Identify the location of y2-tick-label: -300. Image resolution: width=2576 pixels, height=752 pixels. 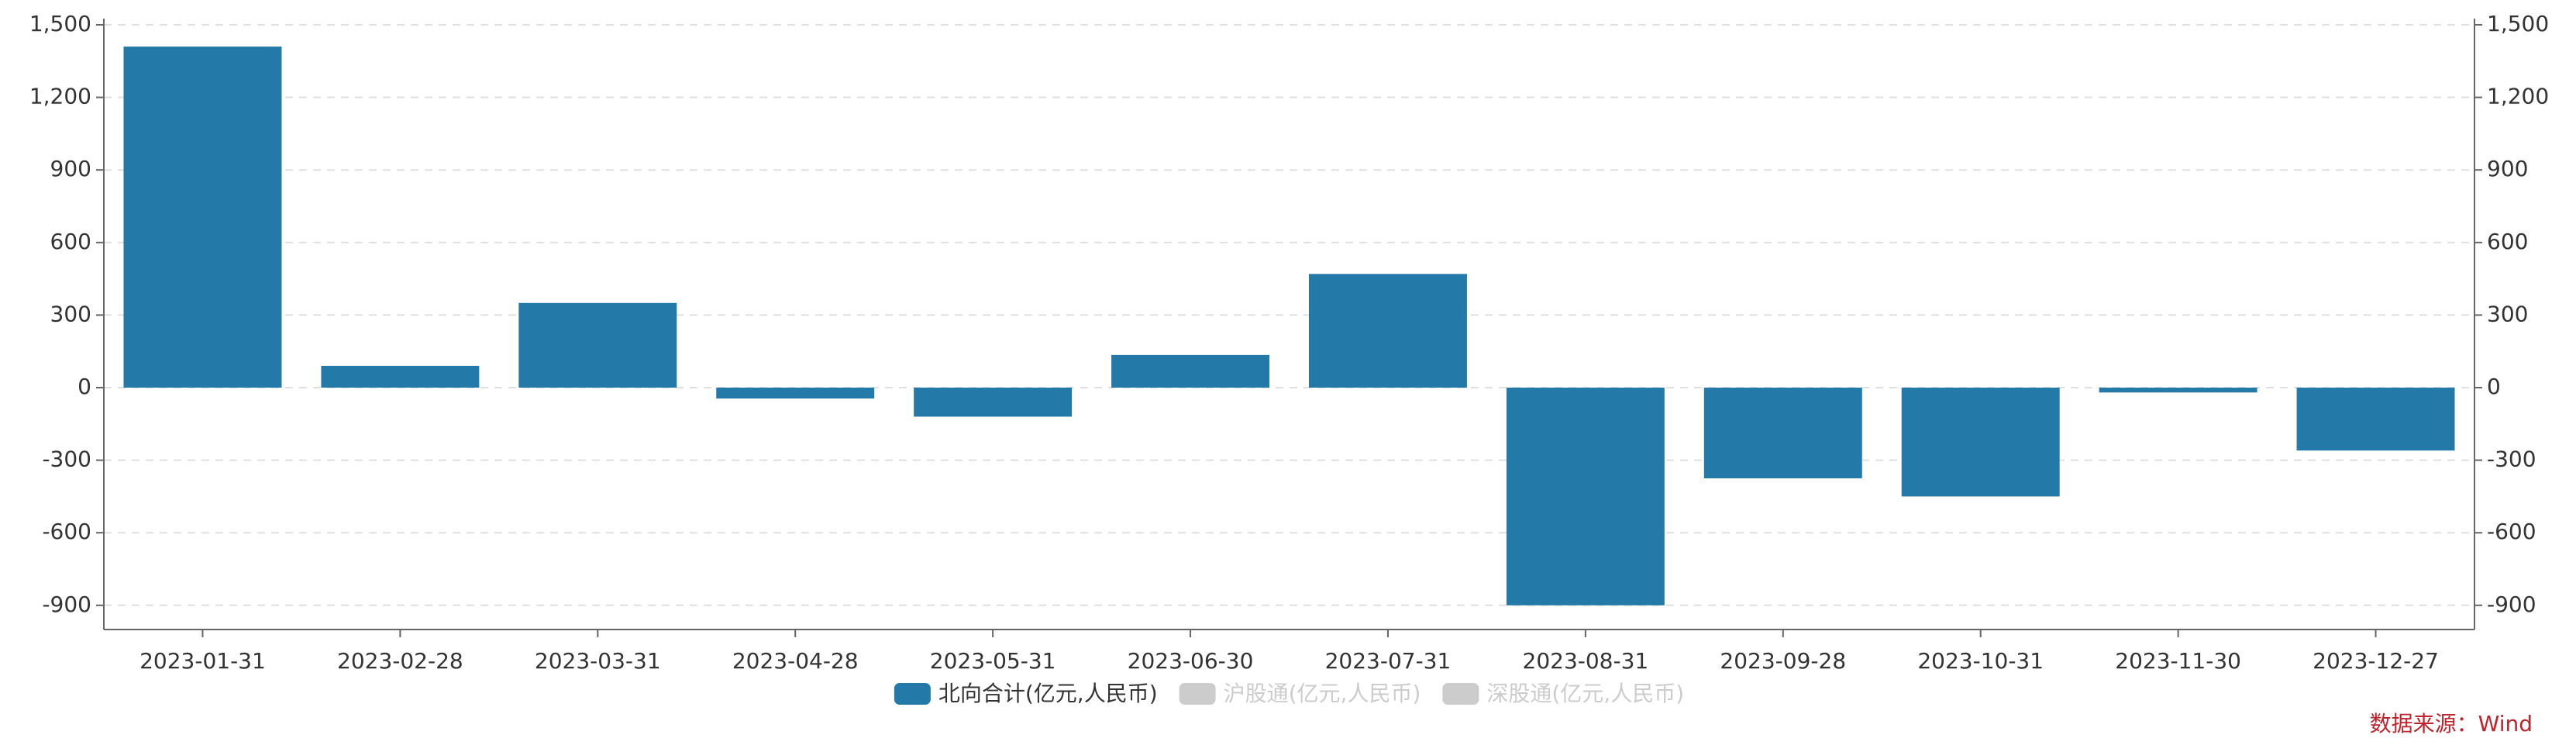
(2511, 460).